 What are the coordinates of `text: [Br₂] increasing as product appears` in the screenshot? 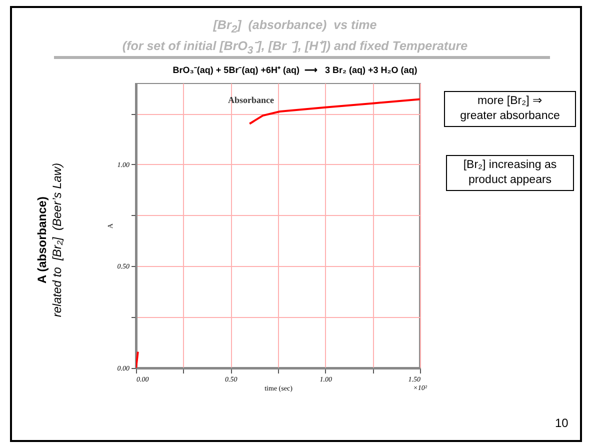 It's located at (510, 173).